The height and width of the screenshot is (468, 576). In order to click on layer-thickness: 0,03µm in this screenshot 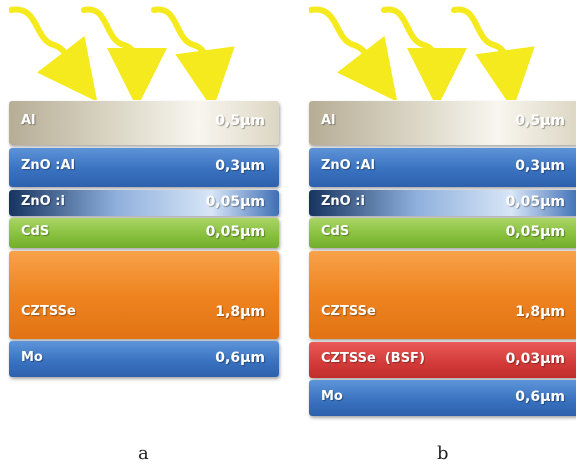, I will do `click(535, 359)`.